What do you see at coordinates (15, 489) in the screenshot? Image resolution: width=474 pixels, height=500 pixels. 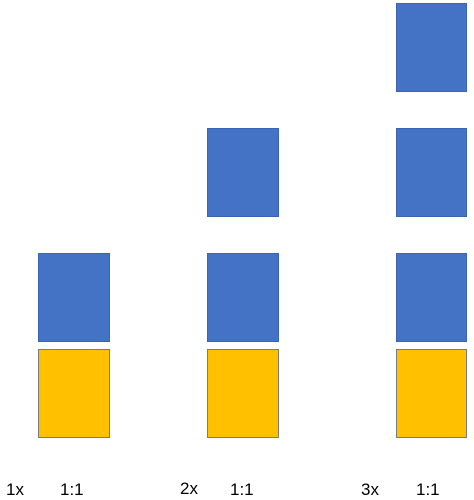 I see `multiplier-label: 1x` at bounding box center [15, 489].